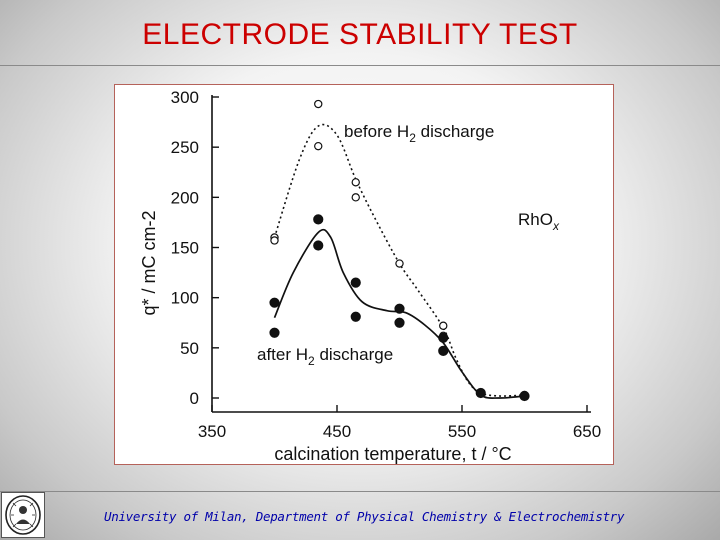  I want to click on y-tick-label: 50, so click(189, 348).